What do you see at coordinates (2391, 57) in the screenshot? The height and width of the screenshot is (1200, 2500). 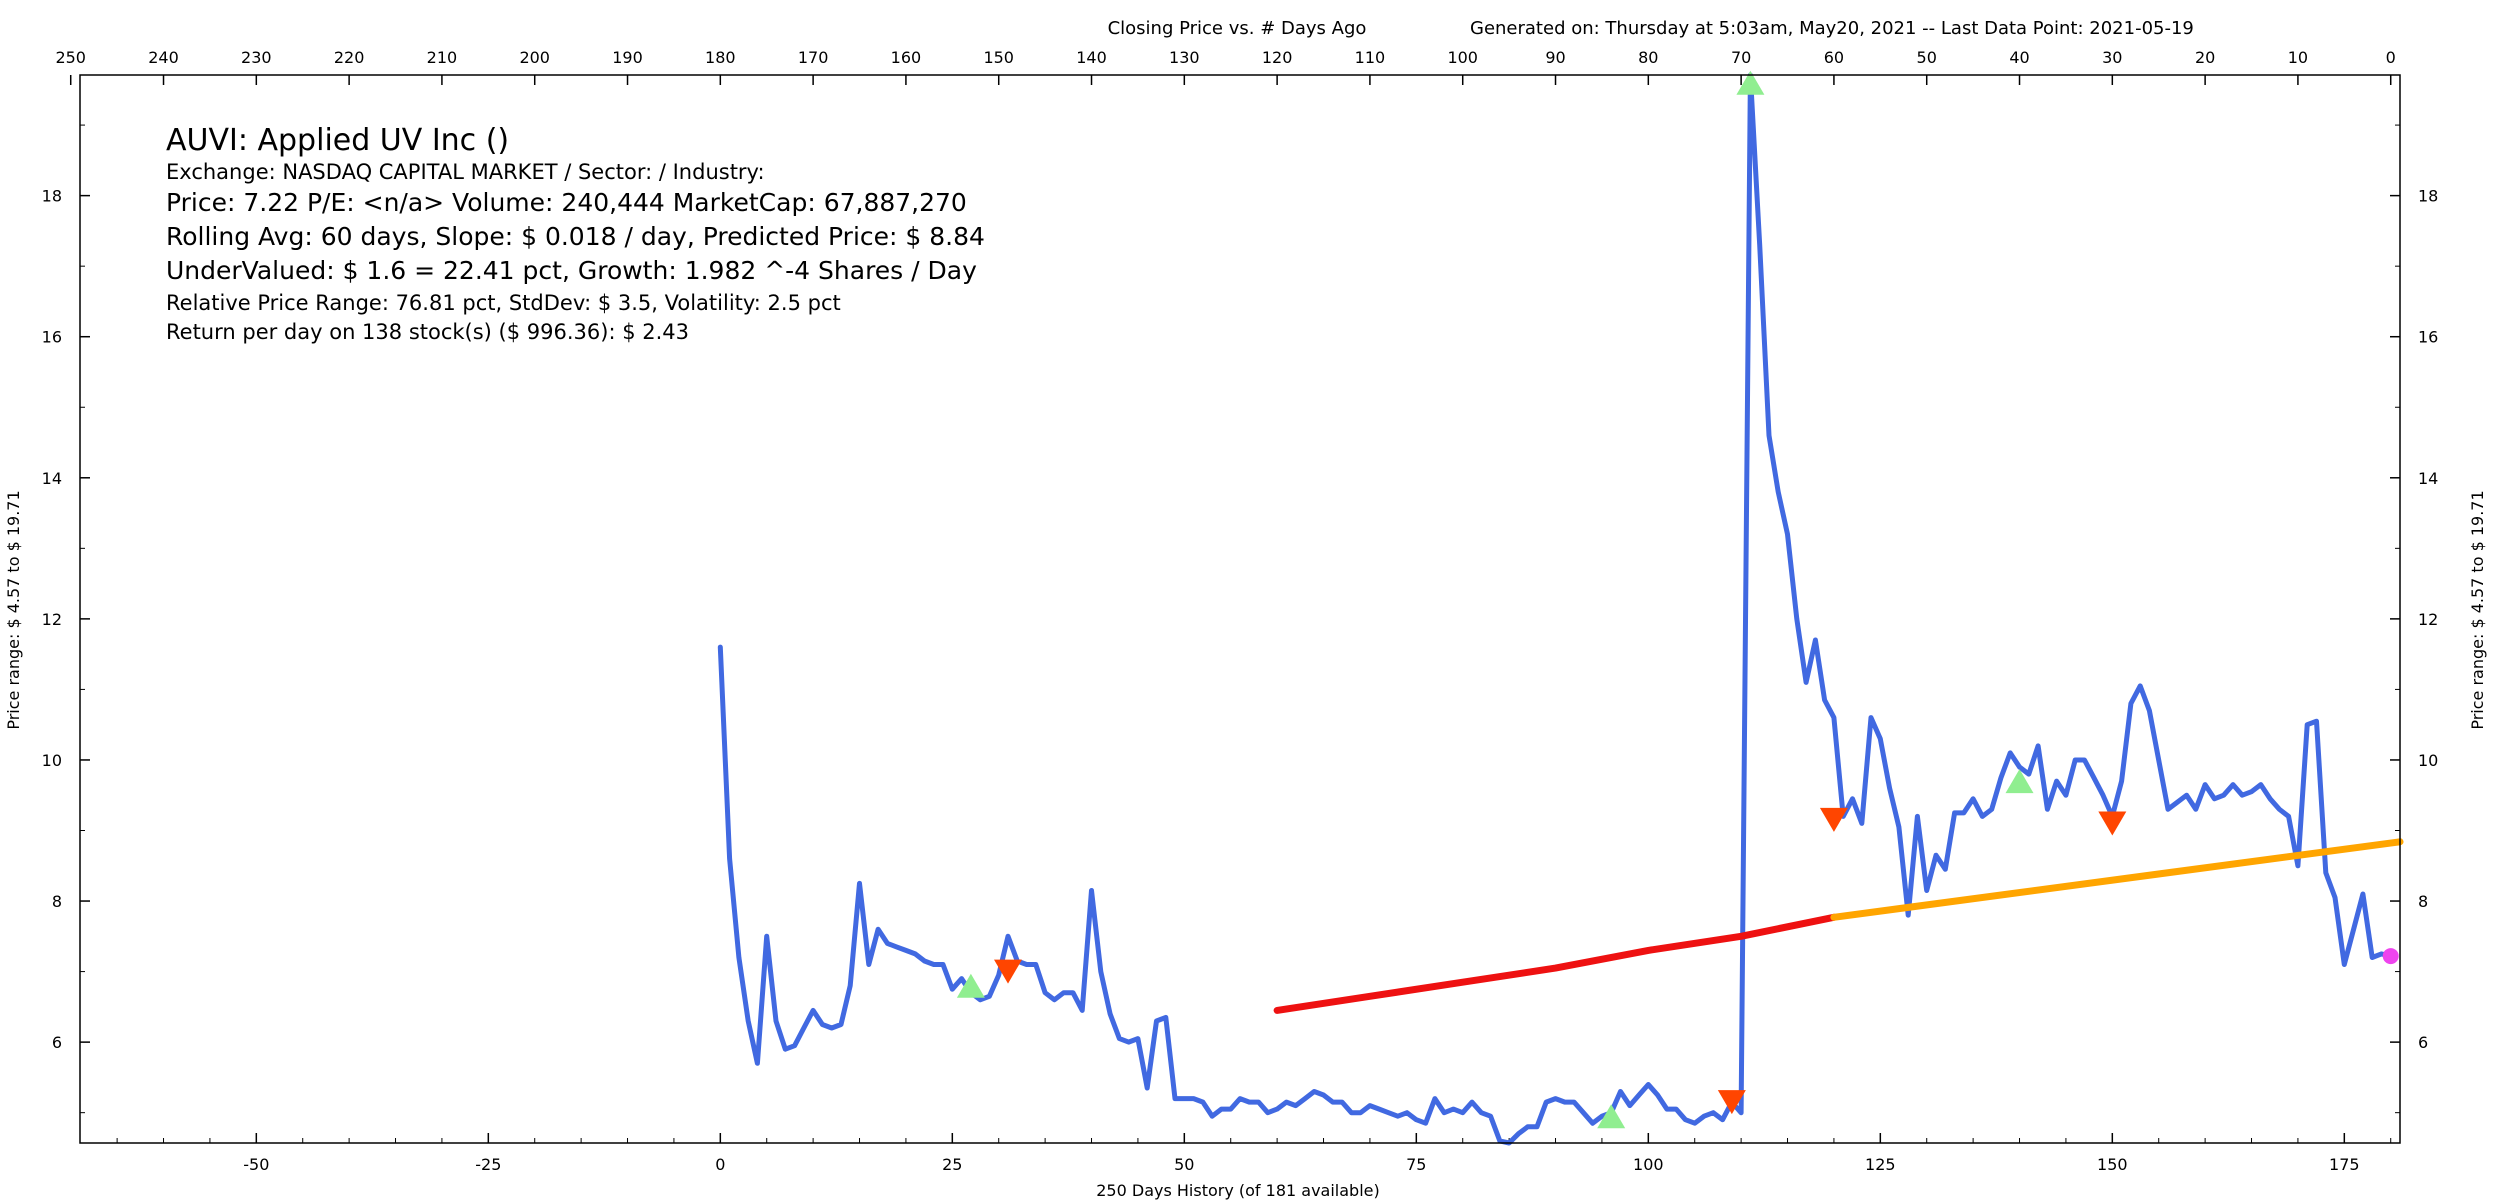 I see `x-top-tick-label: 0` at bounding box center [2391, 57].